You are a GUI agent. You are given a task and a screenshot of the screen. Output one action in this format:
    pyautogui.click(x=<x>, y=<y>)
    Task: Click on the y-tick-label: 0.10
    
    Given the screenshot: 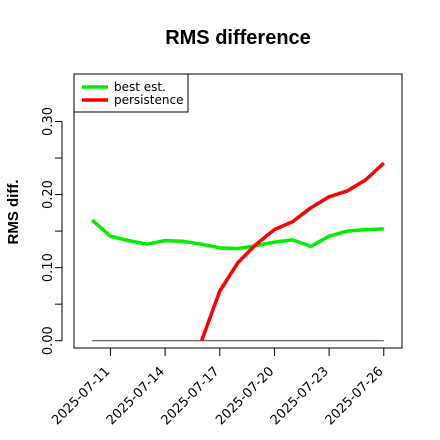 What is the action you would take?
    pyautogui.click(x=48, y=267)
    